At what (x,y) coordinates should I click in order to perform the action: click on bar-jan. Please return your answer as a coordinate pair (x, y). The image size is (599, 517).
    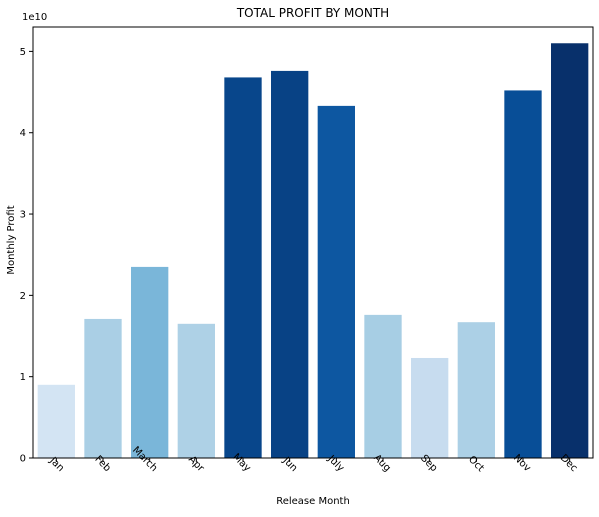
    Looking at the image, I should click on (56, 421).